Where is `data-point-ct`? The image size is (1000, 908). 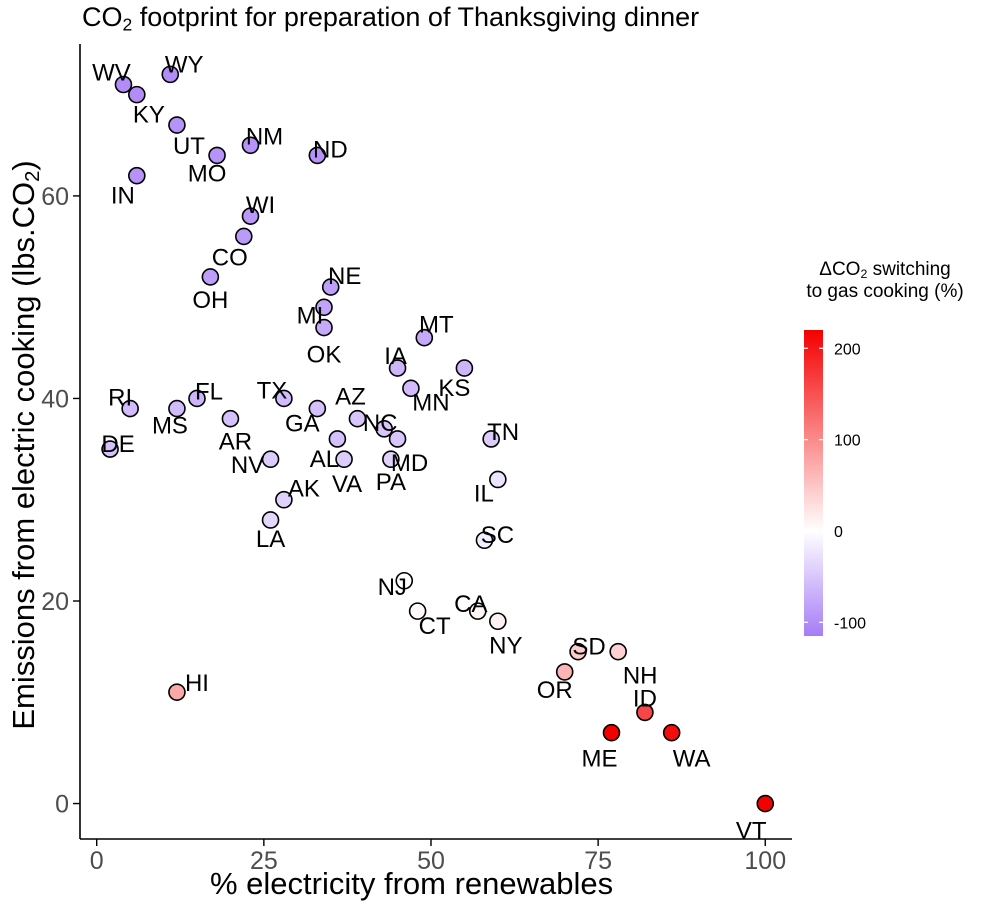
data-point-ct is located at coordinates (417, 611).